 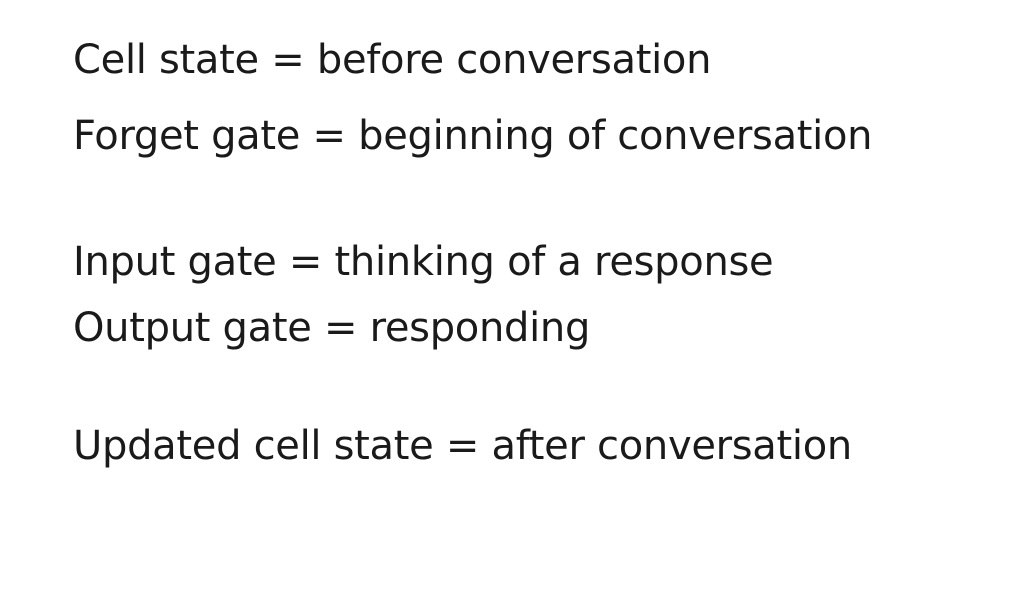 I want to click on input-gate-line: Input gate = thinking of a response, so click(x=423, y=262).